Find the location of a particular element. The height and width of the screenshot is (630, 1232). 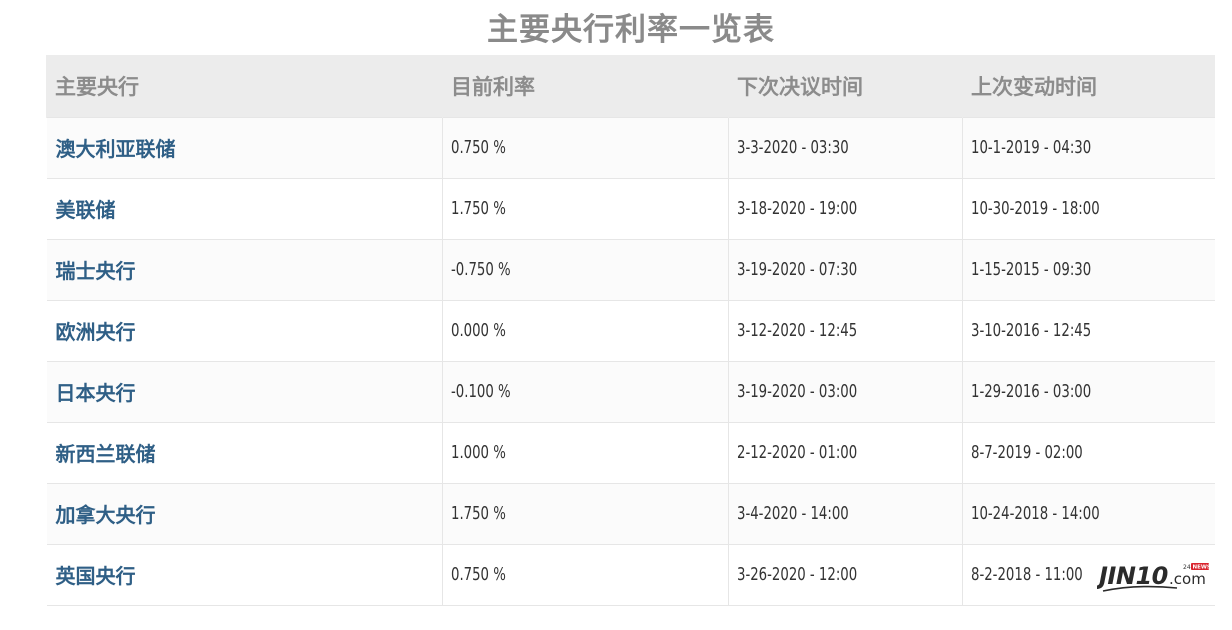

bank-name: 加拿大央行 is located at coordinates (244, 513).